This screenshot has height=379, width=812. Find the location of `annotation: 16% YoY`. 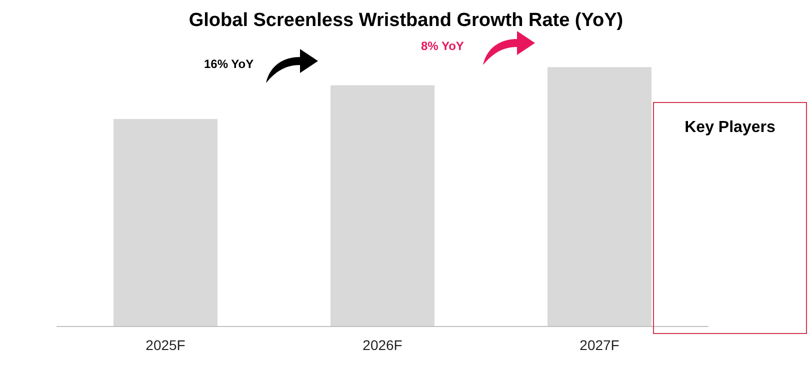

annotation: 16% YoY is located at coordinates (229, 64).